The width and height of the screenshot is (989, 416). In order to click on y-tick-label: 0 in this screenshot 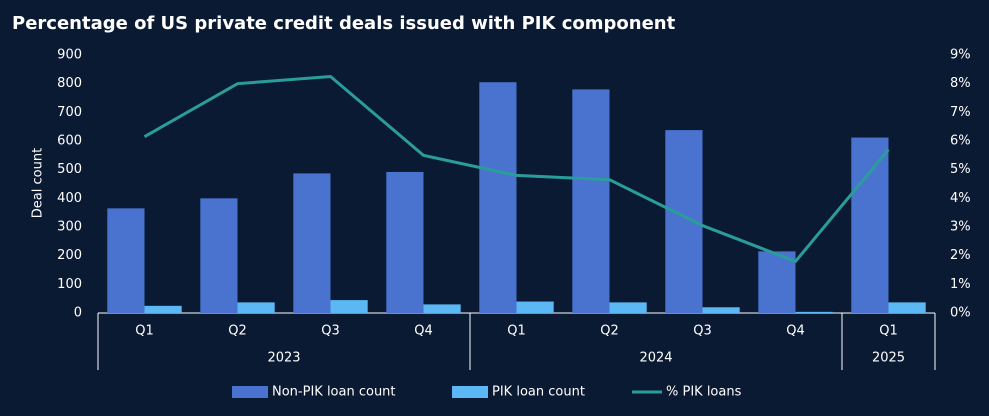, I will do `click(78, 313)`.